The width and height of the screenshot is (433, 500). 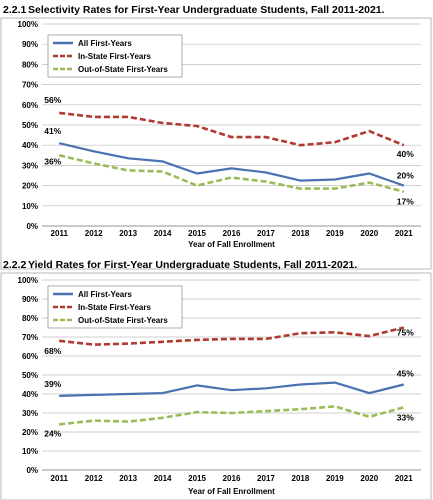 I want to click on data-label: 24%, so click(x=52, y=433).